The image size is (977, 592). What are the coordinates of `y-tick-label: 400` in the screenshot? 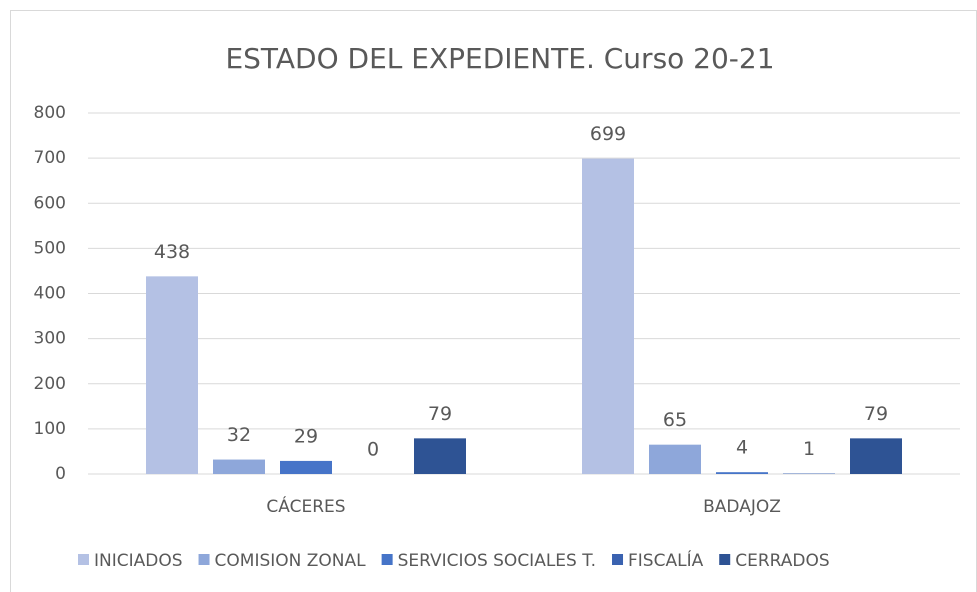 It's located at (50, 294).